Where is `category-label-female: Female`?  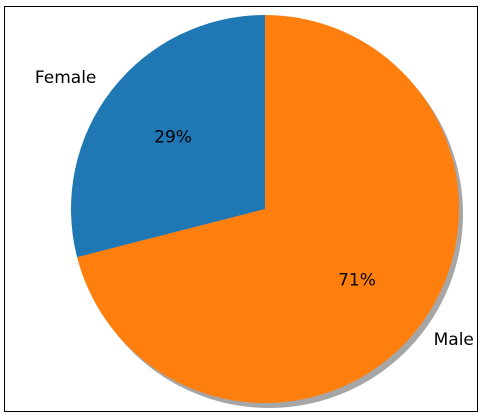 category-label-female: Female is located at coordinates (65, 78).